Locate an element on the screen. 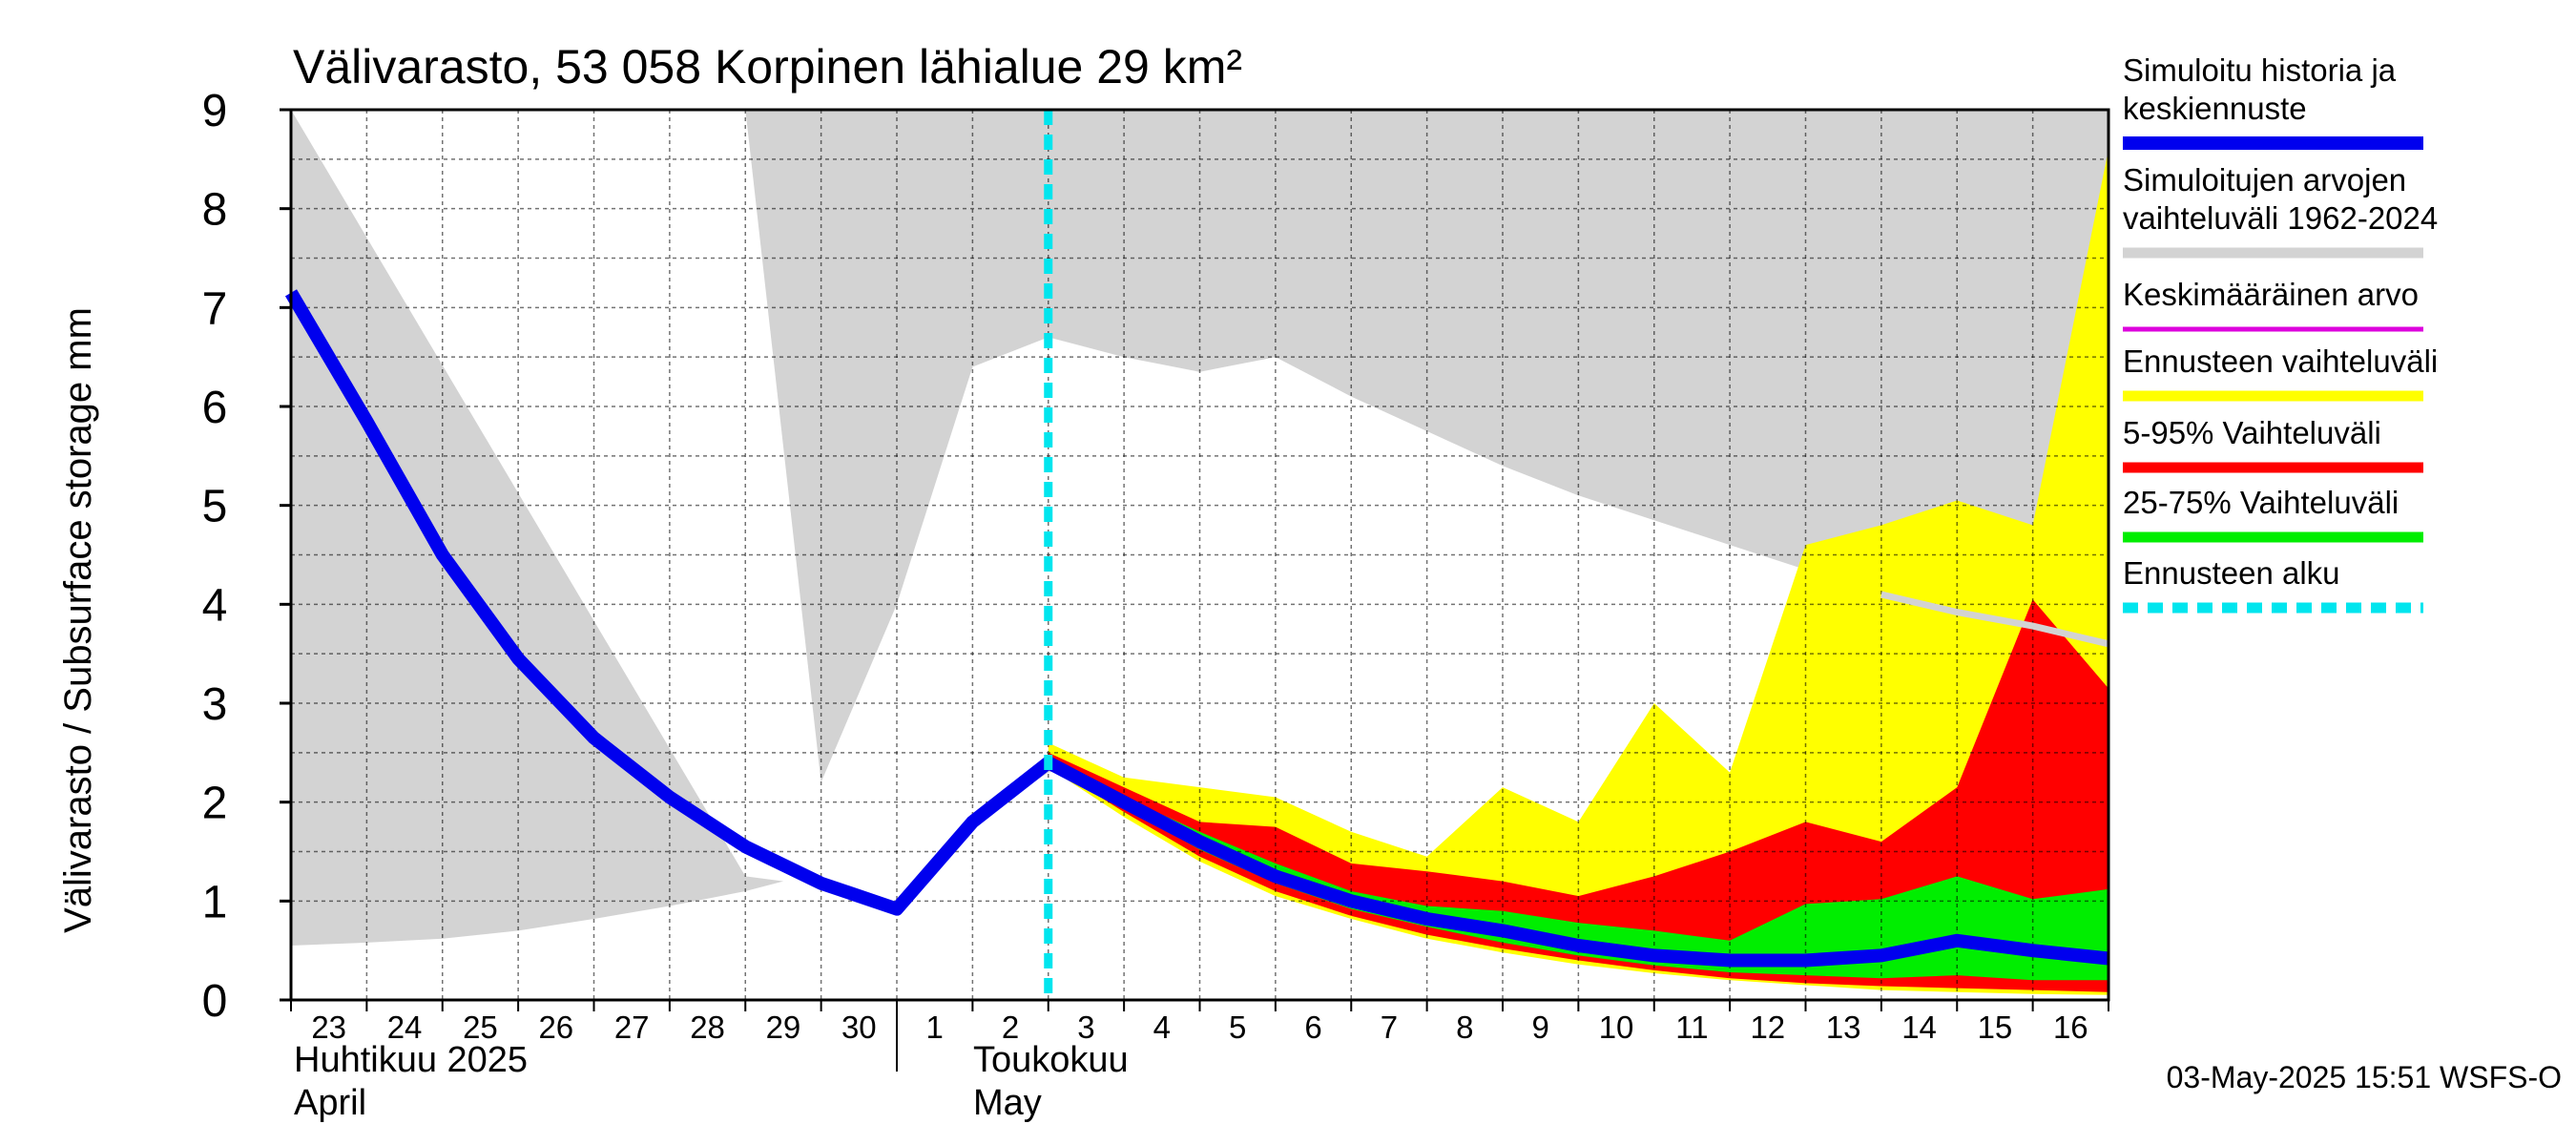  legend-entry-label: vaihteluväli 1962-2024 is located at coordinates (2280, 218).